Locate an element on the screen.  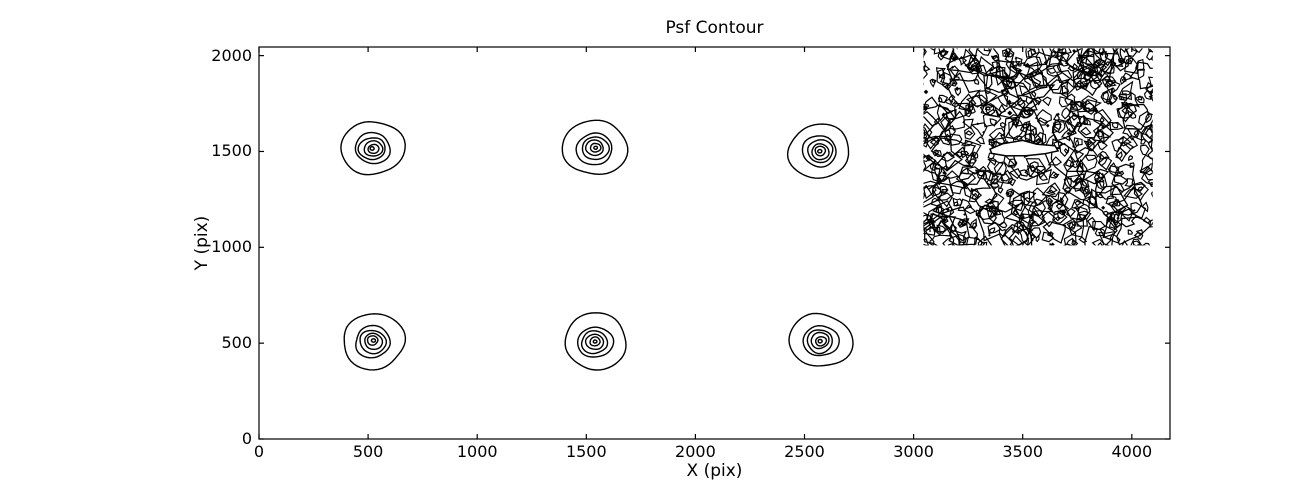
chart-title: Psf Contour is located at coordinates (714, 28).